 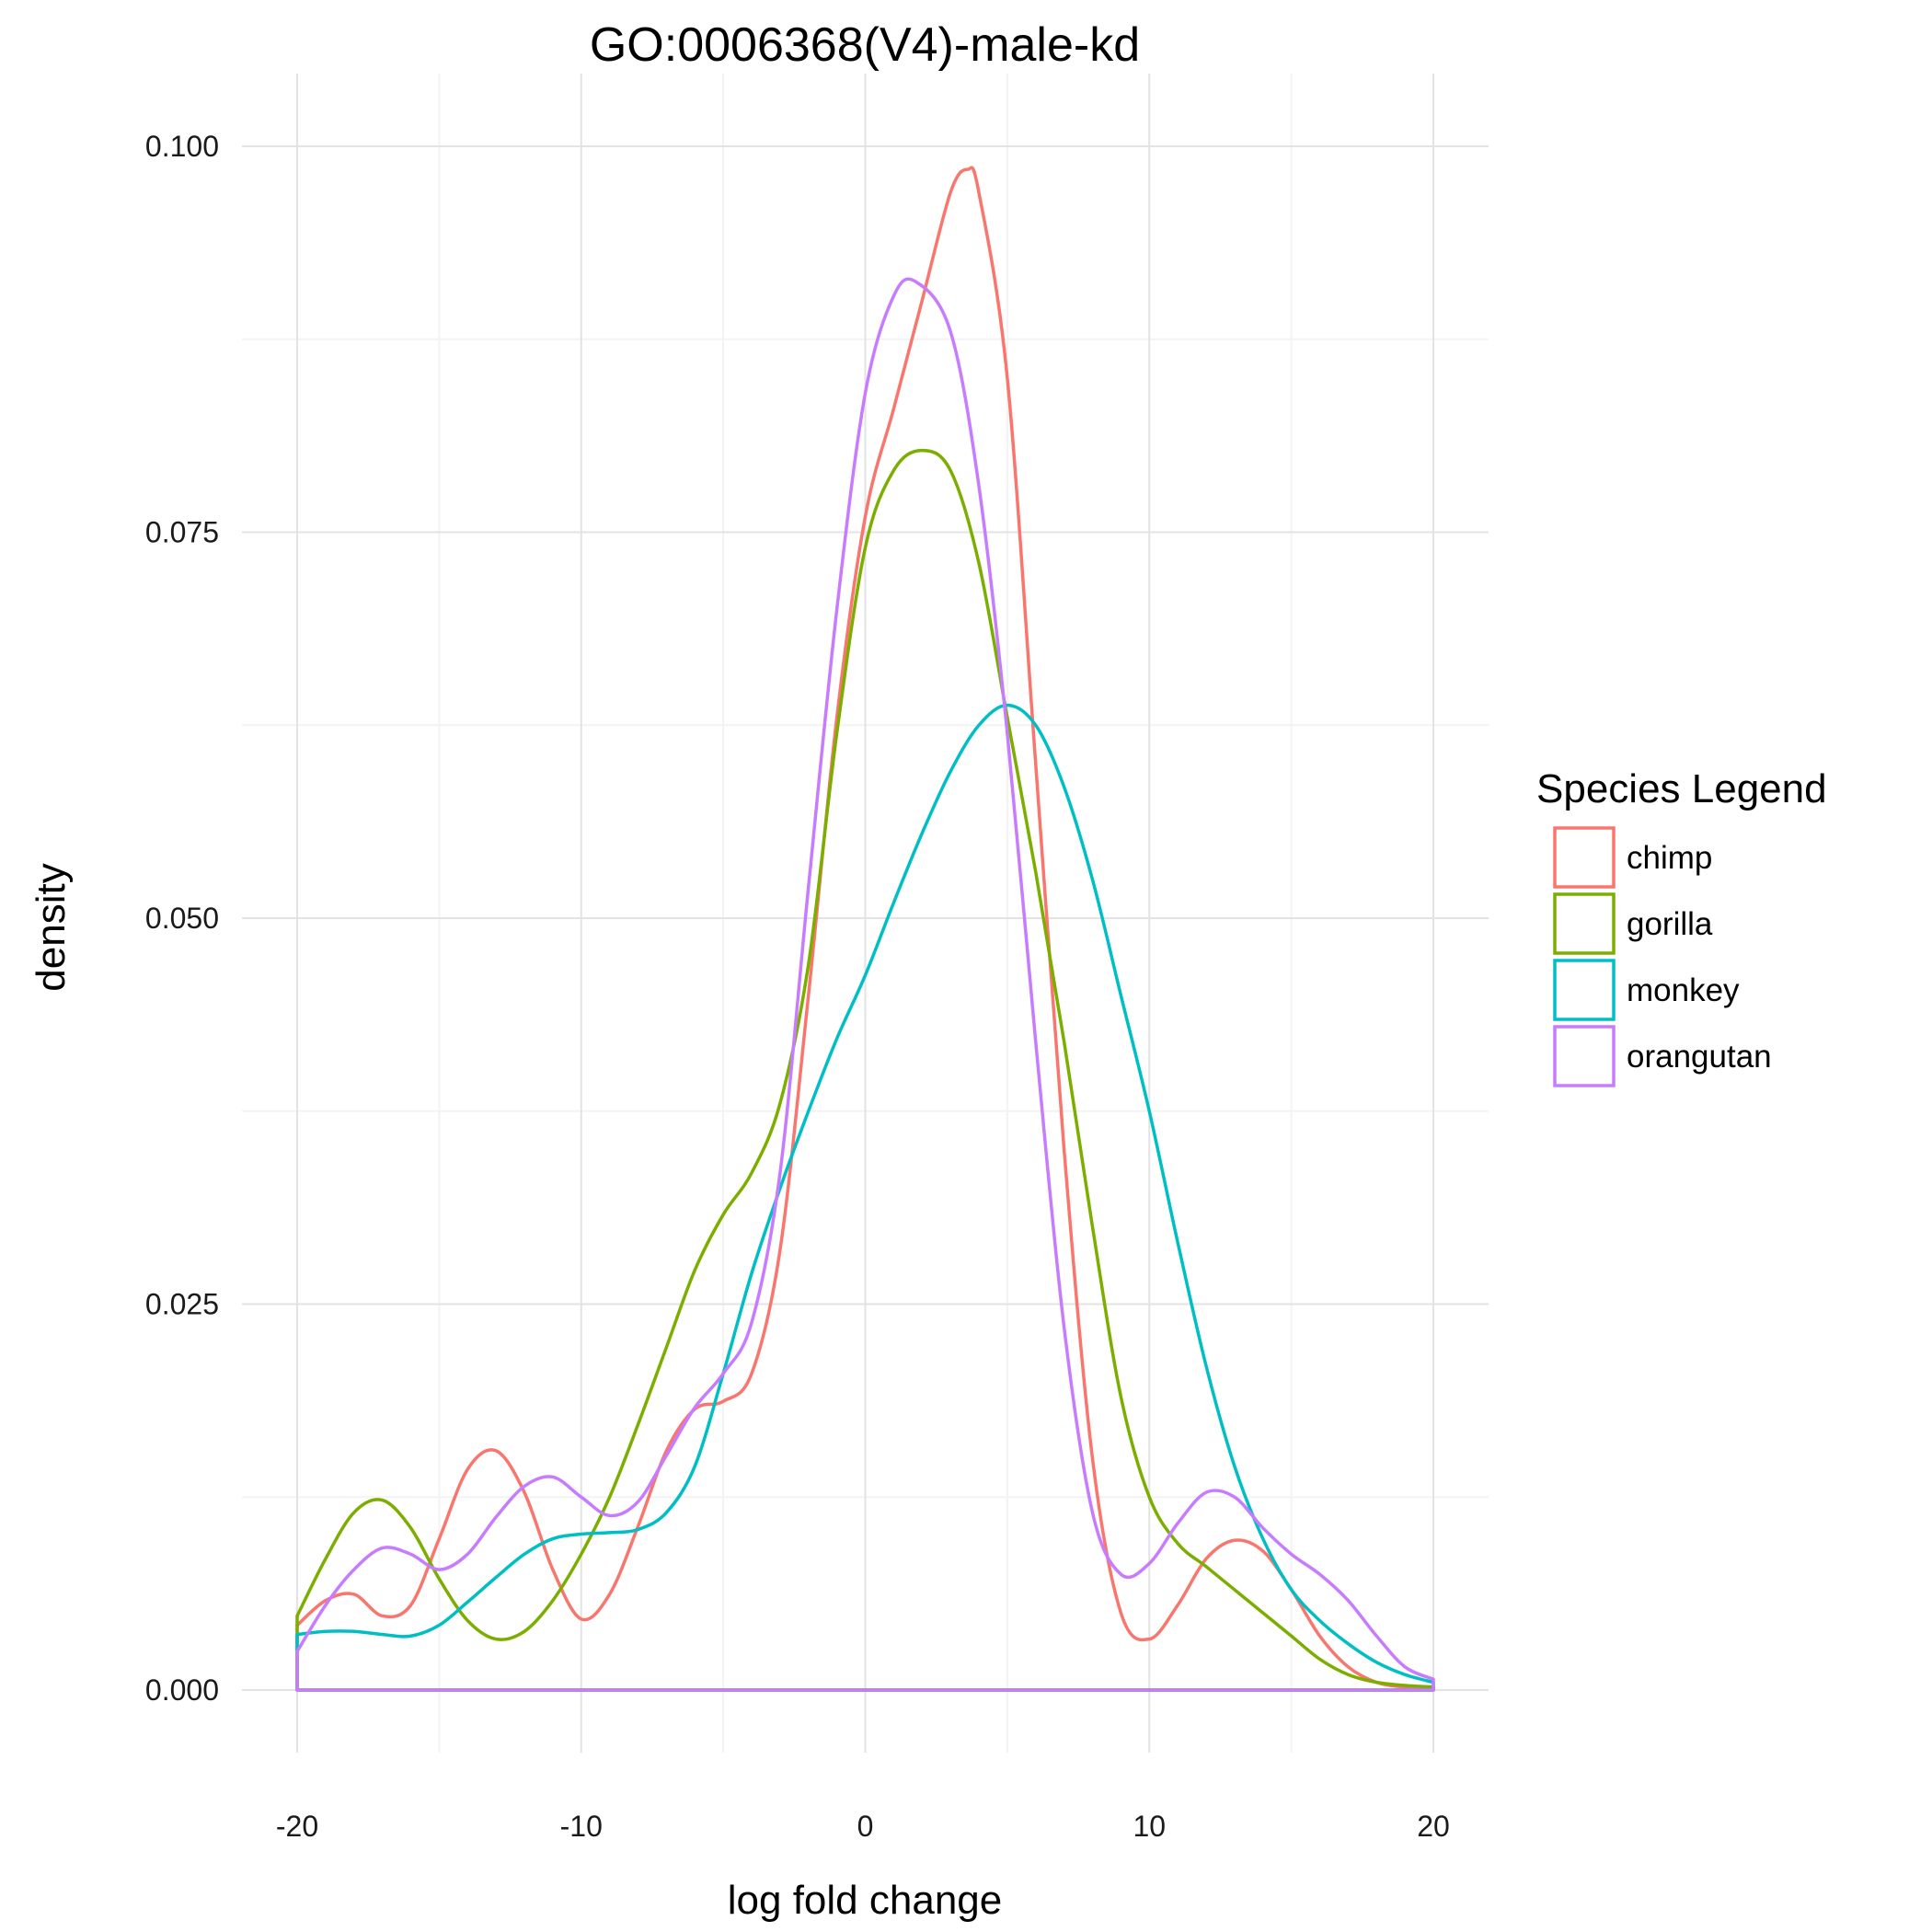 What do you see at coordinates (51, 927) in the screenshot?
I see `y-axis-title: density` at bounding box center [51, 927].